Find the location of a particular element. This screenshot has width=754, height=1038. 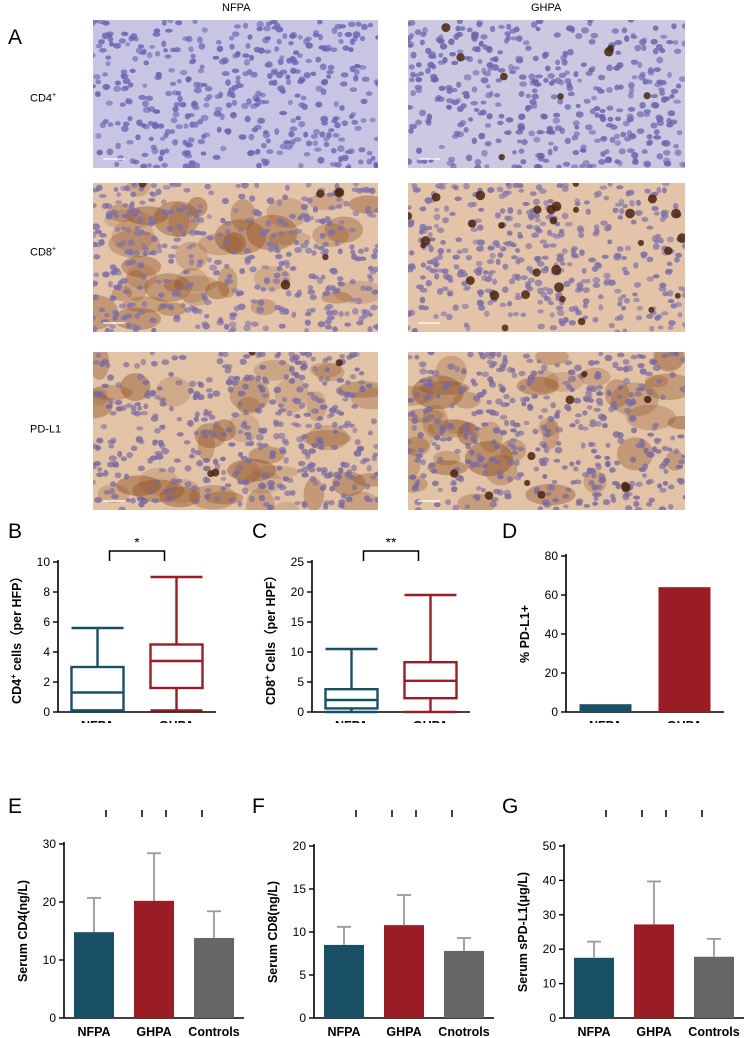

y-tick-label: 2 is located at coordinates (46, 682).